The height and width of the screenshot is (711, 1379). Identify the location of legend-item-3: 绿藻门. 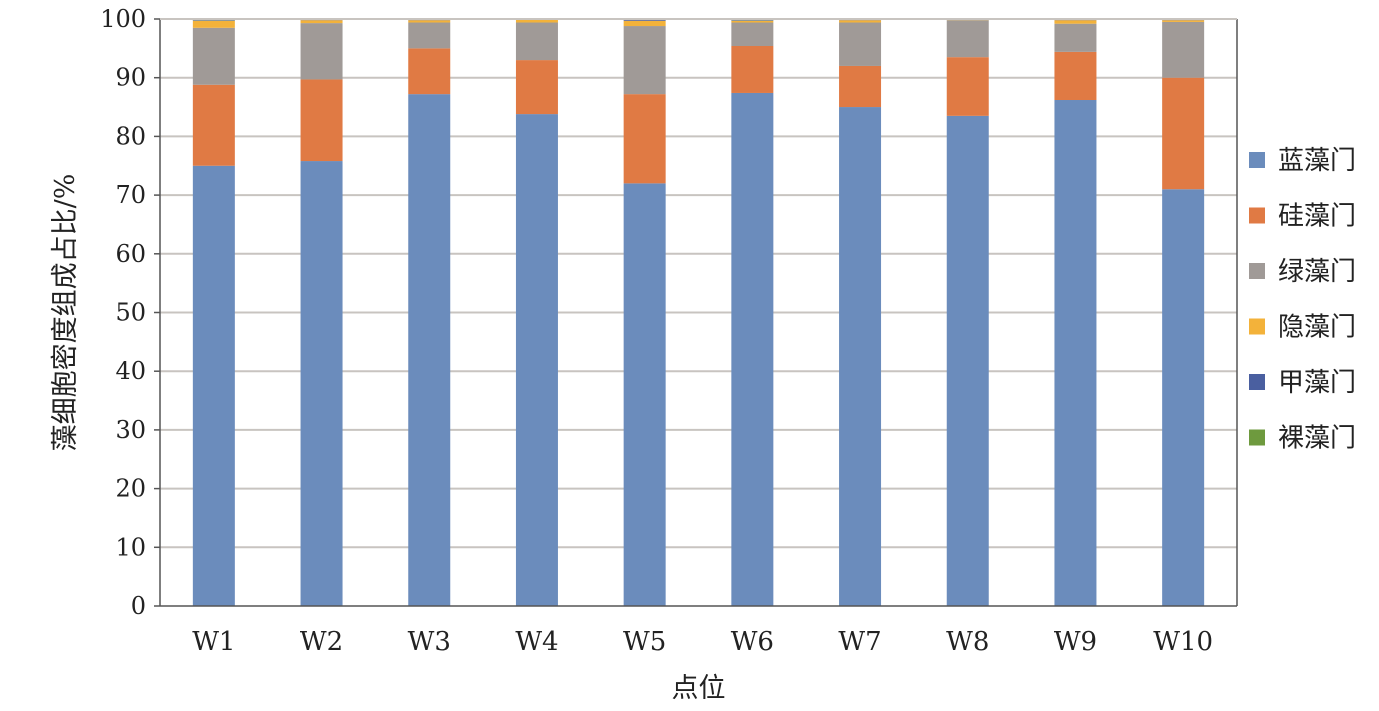
(1302, 272).